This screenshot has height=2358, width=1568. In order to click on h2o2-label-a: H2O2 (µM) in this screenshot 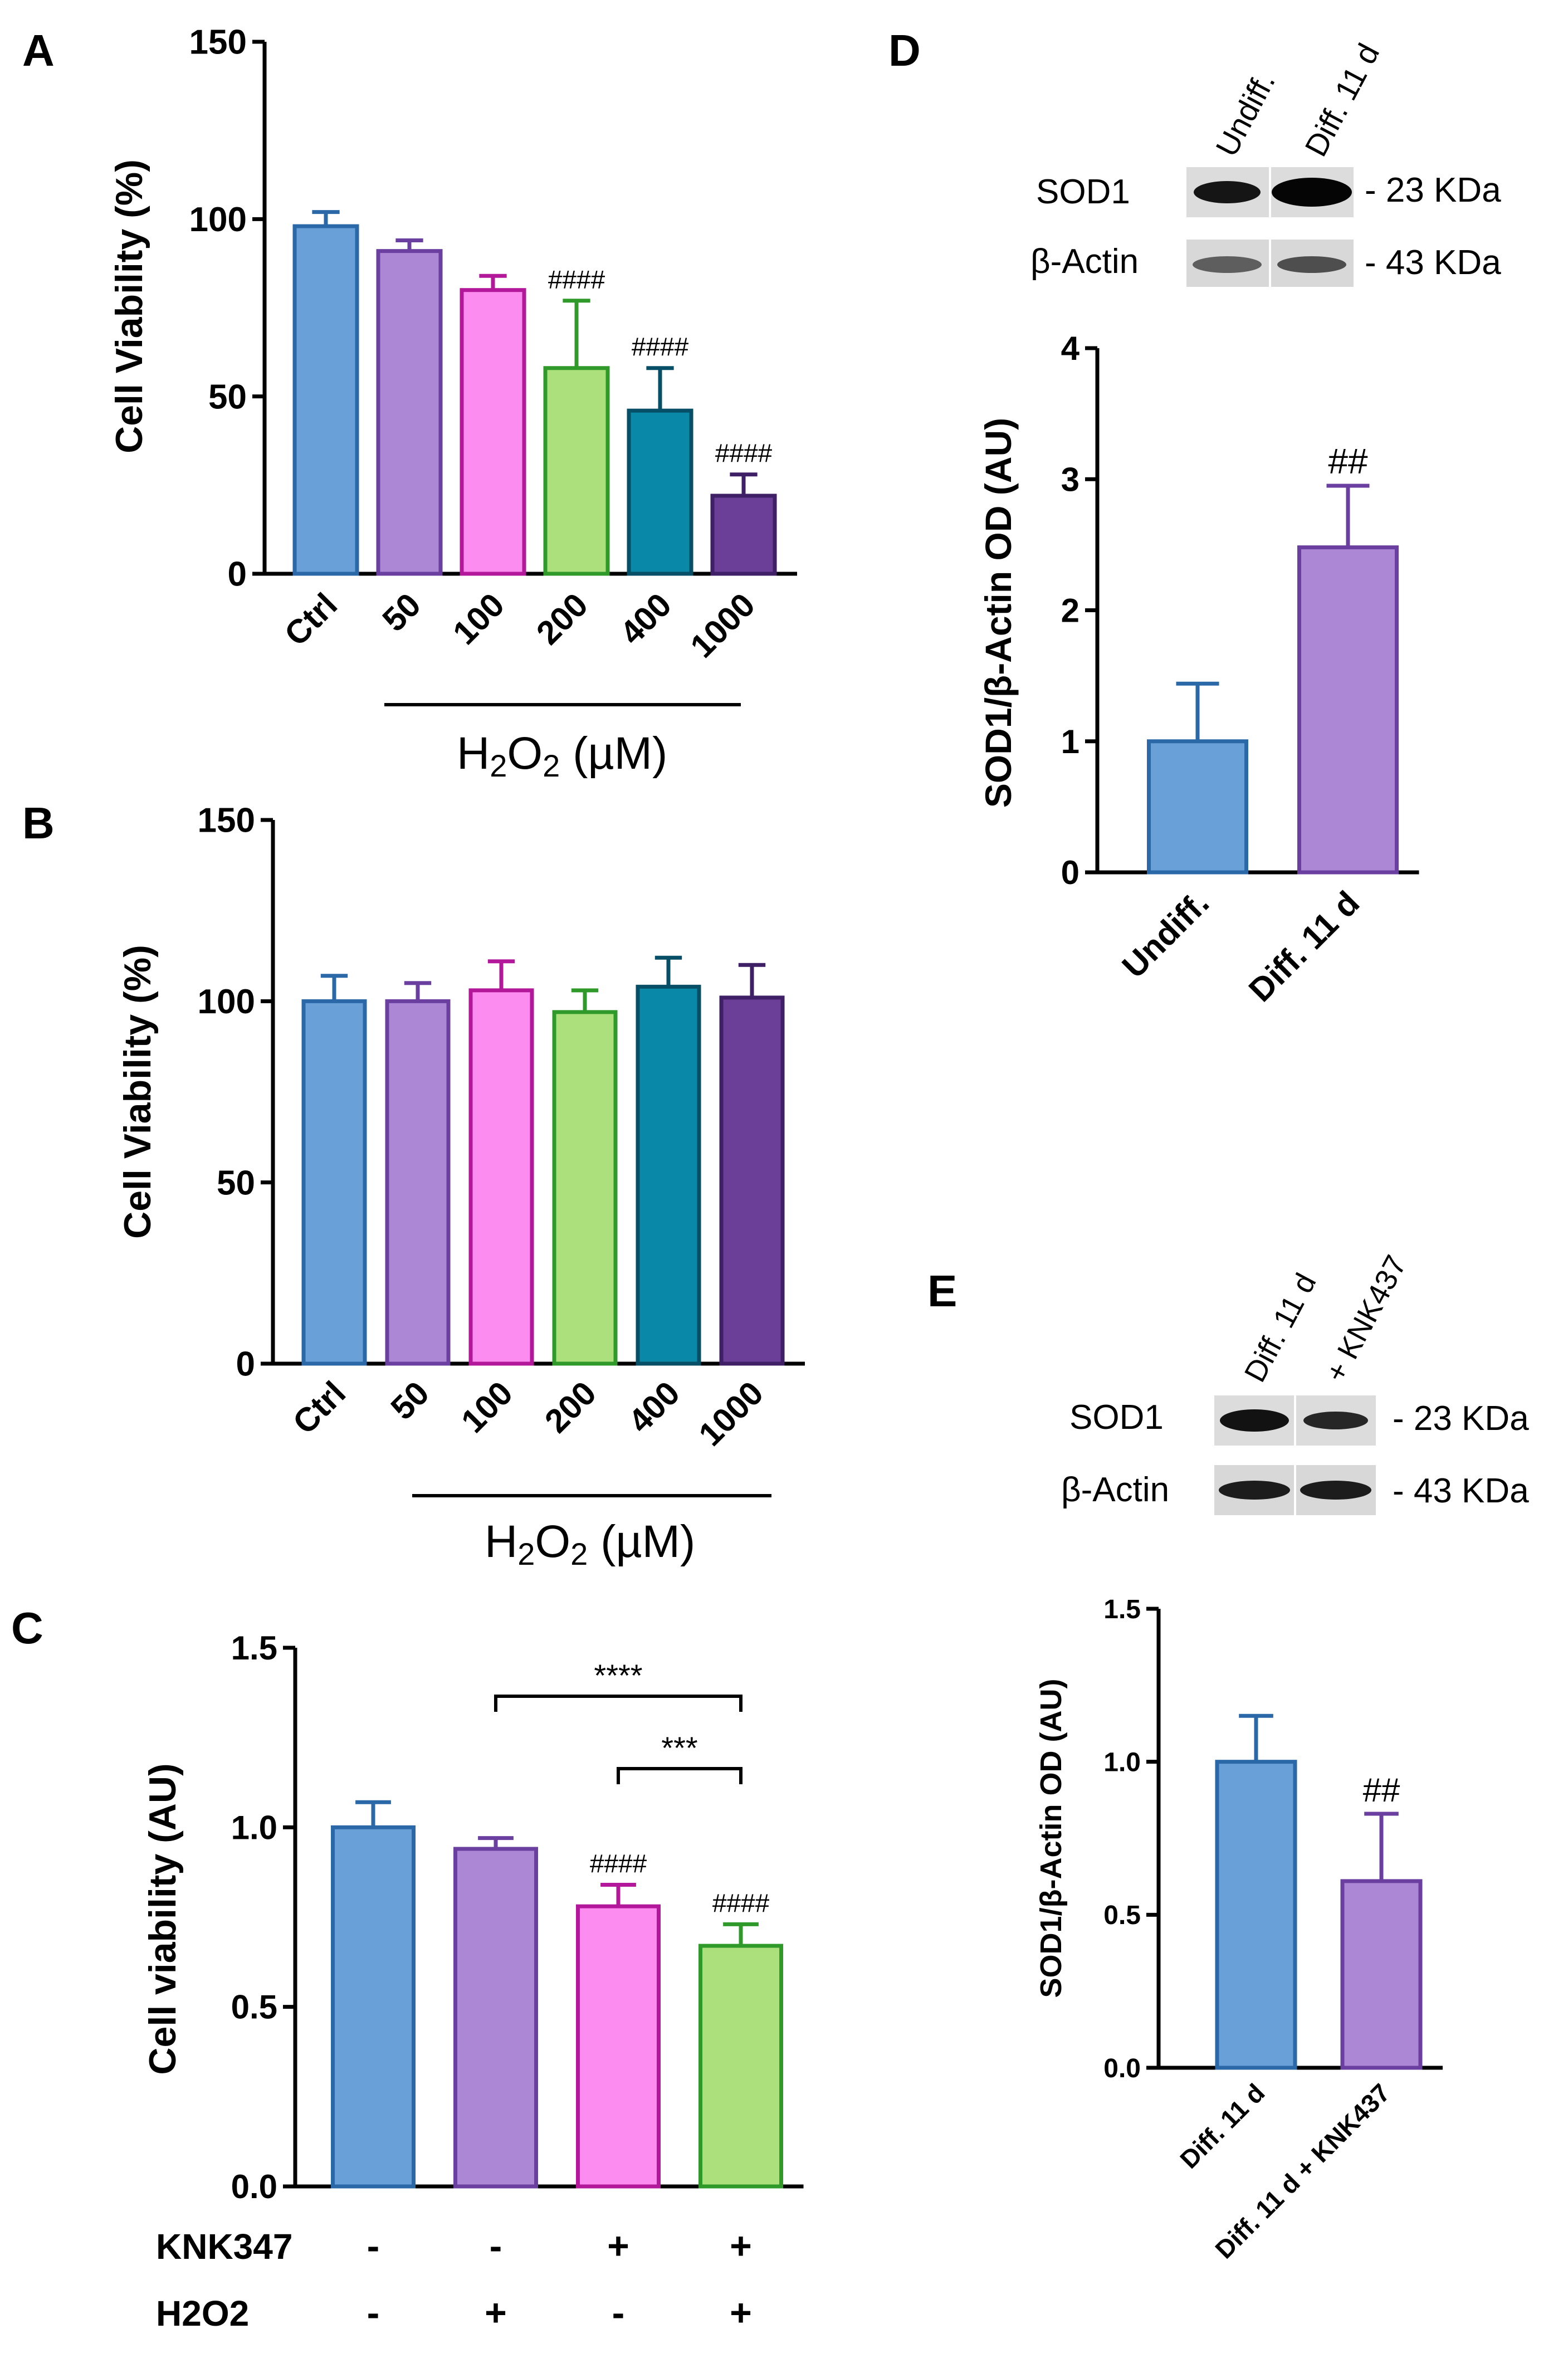, I will do `click(562, 755)`.